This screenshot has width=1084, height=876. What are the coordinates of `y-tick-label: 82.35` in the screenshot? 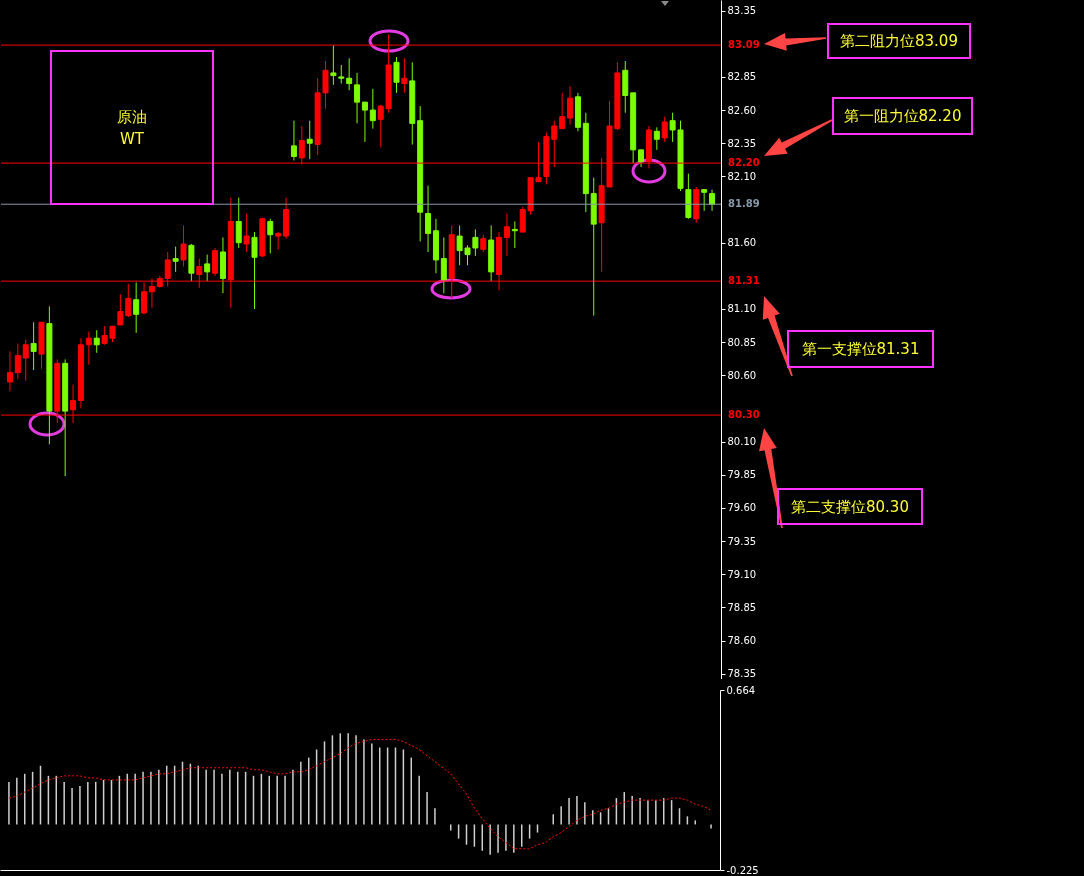 It's located at (742, 143).